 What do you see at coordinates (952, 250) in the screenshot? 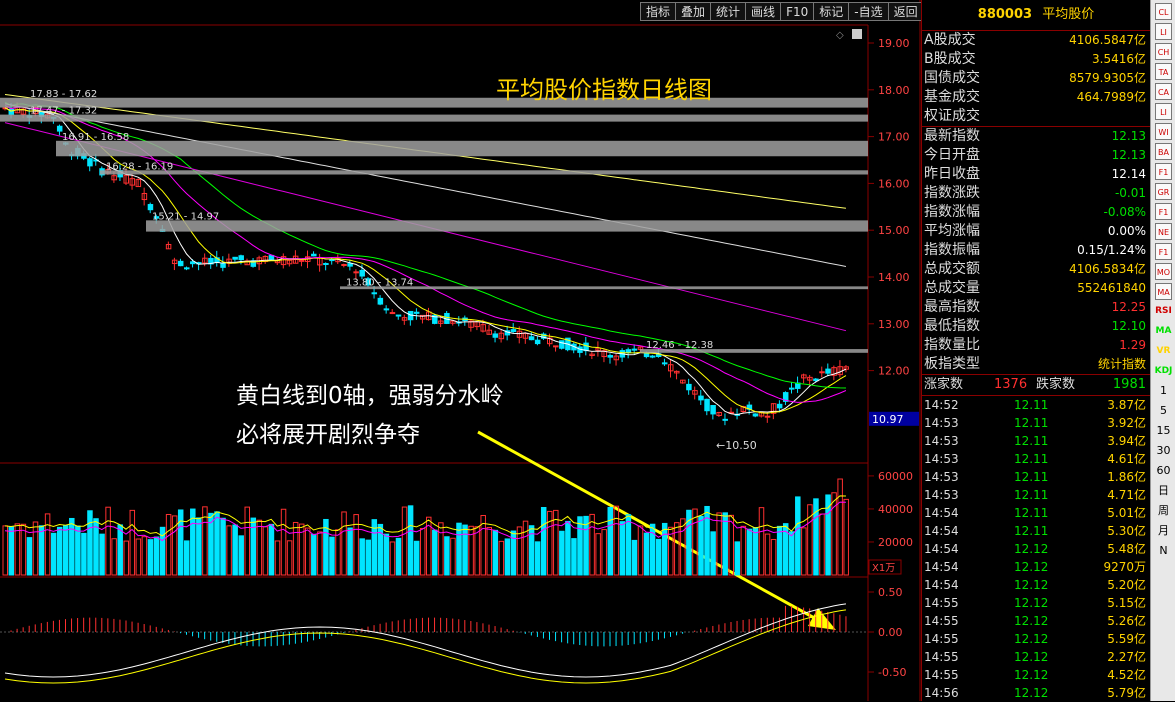
I see `quote-label: 指数振幅` at bounding box center [952, 250].